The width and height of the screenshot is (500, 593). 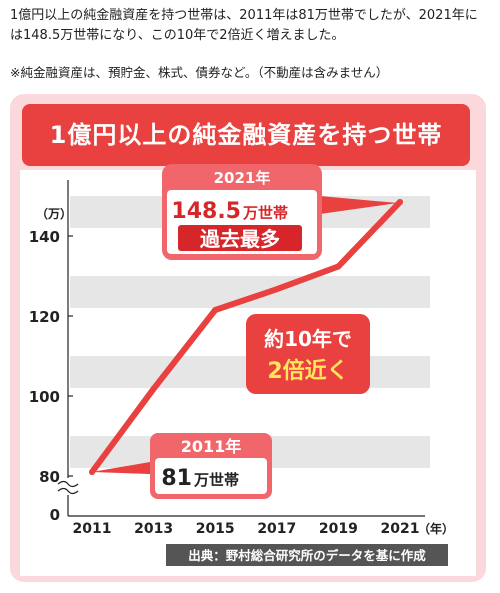 What do you see at coordinates (308, 339) in the screenshot?
I see `growth-callout-line1: 約10年で` at bounding box center [308, 339].